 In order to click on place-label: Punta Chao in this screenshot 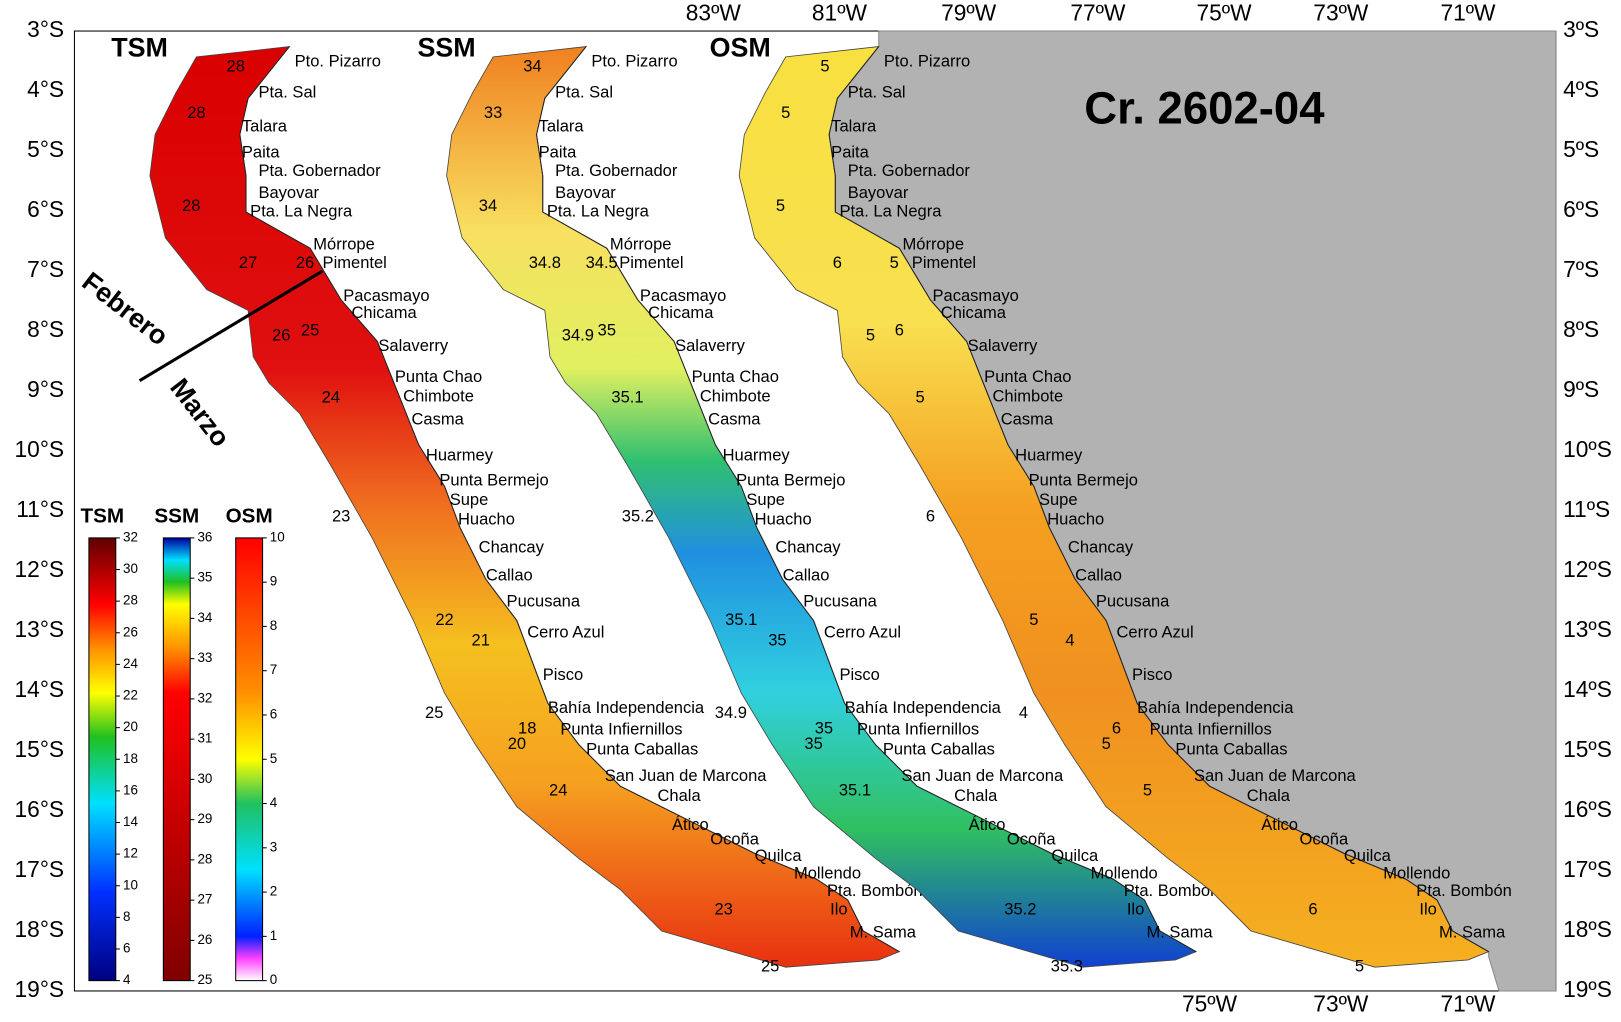, I will do `click(1027, 376)`.